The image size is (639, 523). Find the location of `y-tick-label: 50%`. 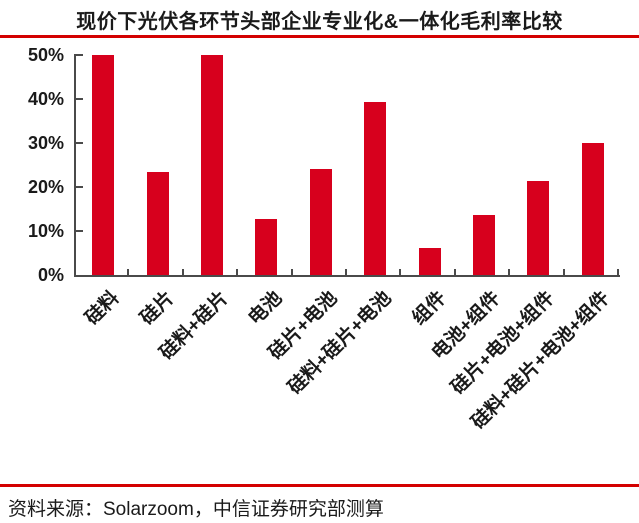

y-tick-label: 50% is located at coordinates (45, 55).